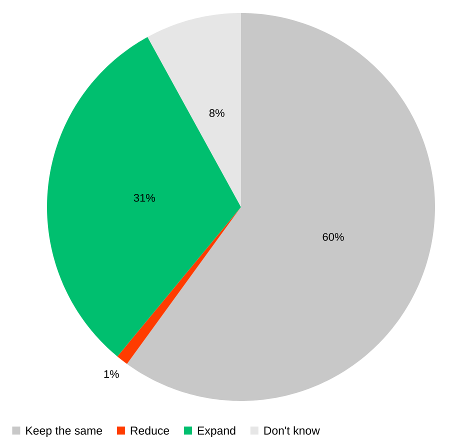 This screenshot has height=441, width=474. I want to click on data-label: 1%, so click(111, 374).